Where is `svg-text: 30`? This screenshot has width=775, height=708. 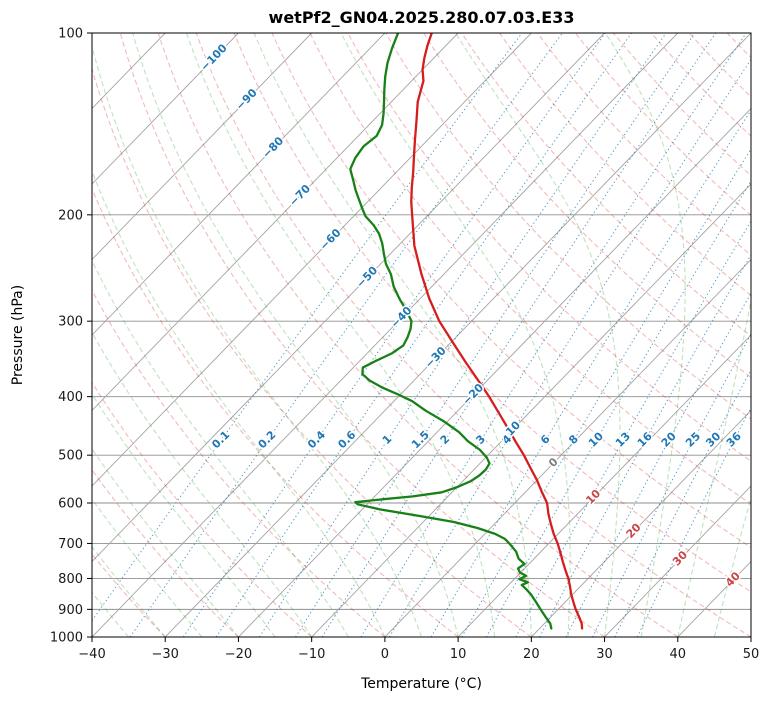
svg-text: 30 is located at coordinates (604, 654).